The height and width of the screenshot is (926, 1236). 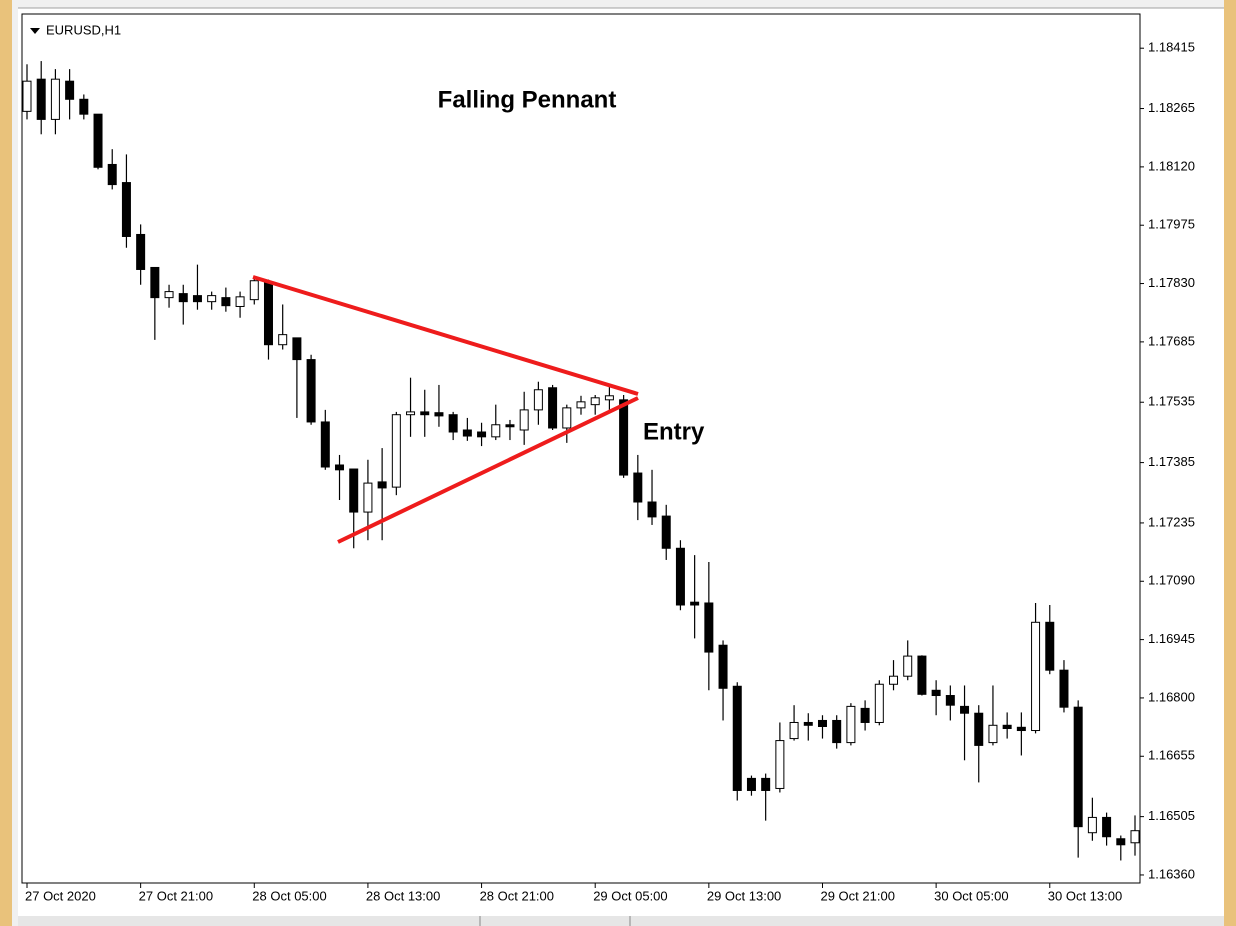 What do you see at coordinates (1171, 340) in the screenshot?
I see `y-tick-label: 1.17685` at bounding box center [1171, 340].